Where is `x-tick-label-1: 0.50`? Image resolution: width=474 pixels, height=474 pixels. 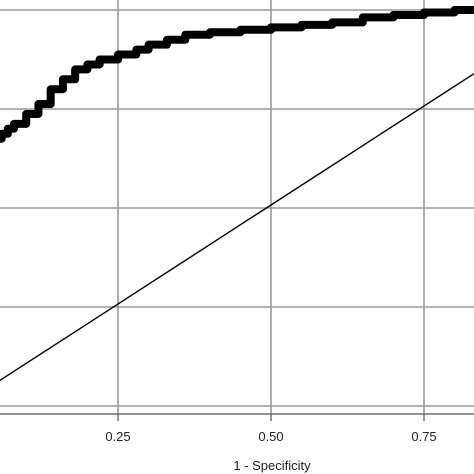 x-tick-label-1: 0.50 is located at coordinates (270, 436).